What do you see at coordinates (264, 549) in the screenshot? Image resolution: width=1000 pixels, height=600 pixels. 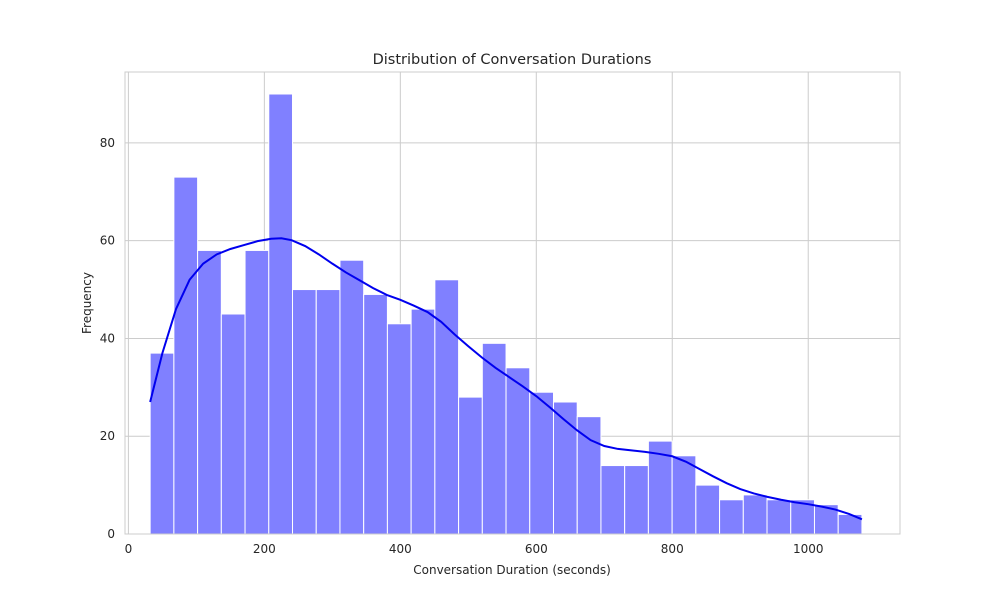 I see `x-tick-label: 200` at bounding box center [264, 549].